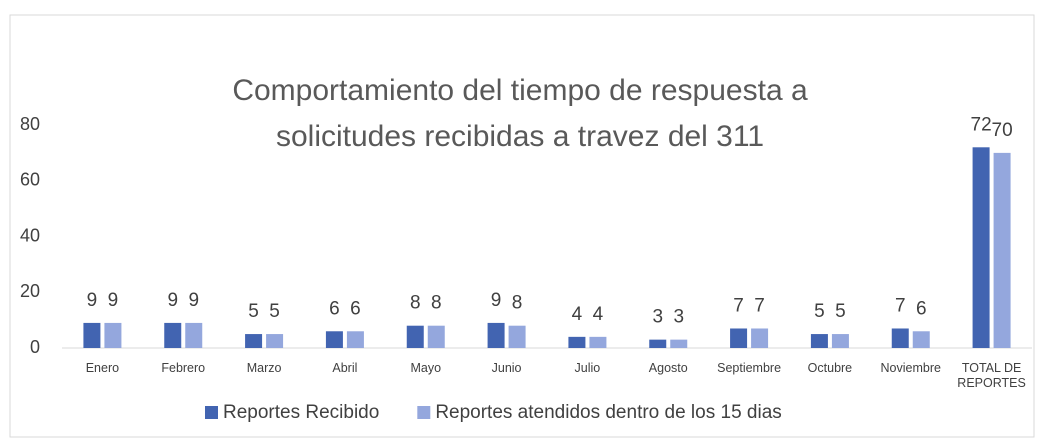  Describe the element at coordinates (30, 291) in the screenshot. I see `y-tick-label: 20` at that location.